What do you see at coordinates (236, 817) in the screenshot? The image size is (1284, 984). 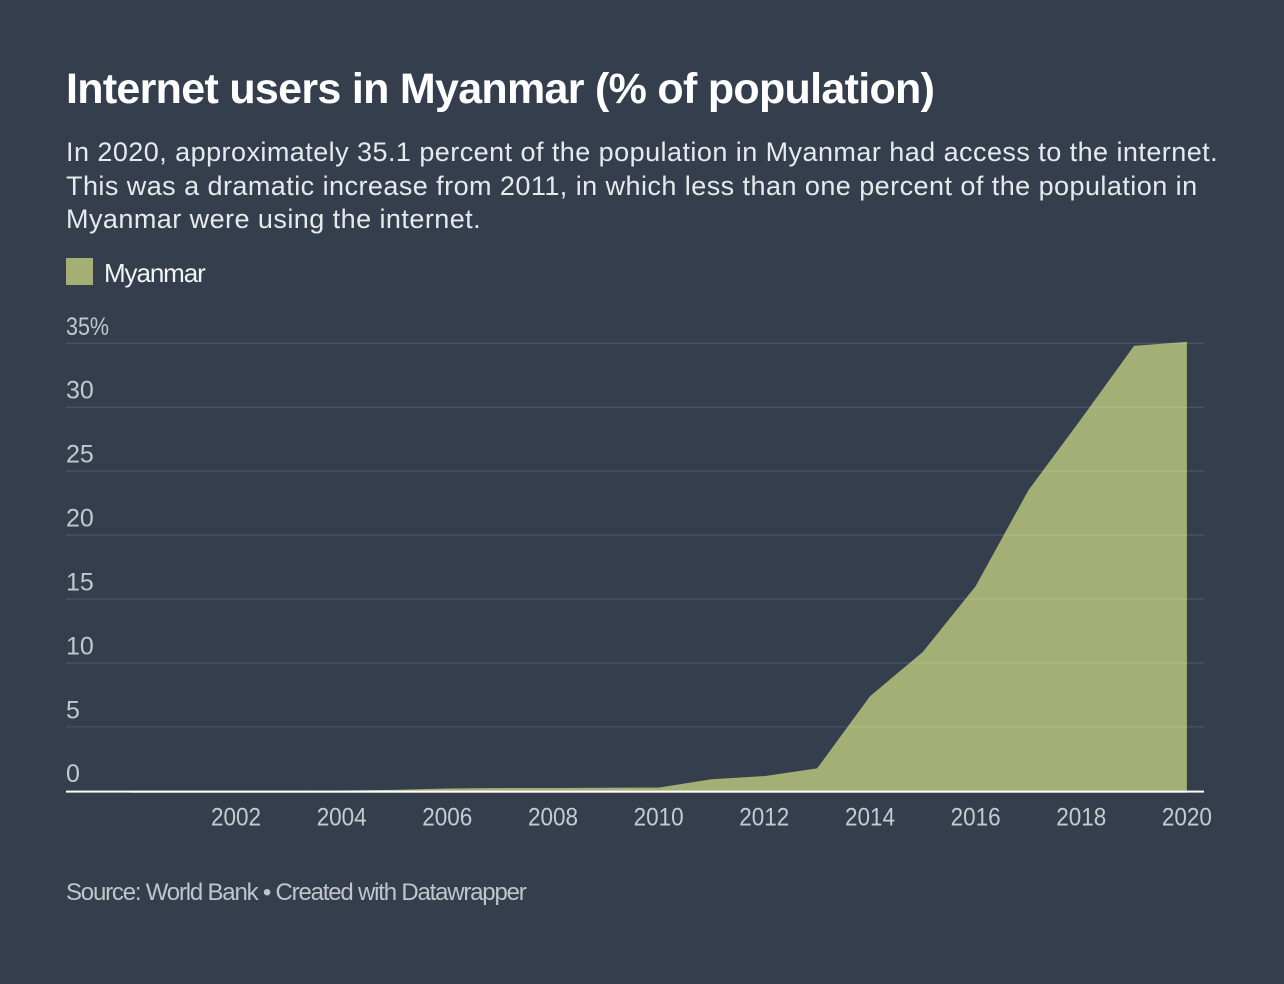 I see `svg-text: 2002` at bounding box center [236, 817].